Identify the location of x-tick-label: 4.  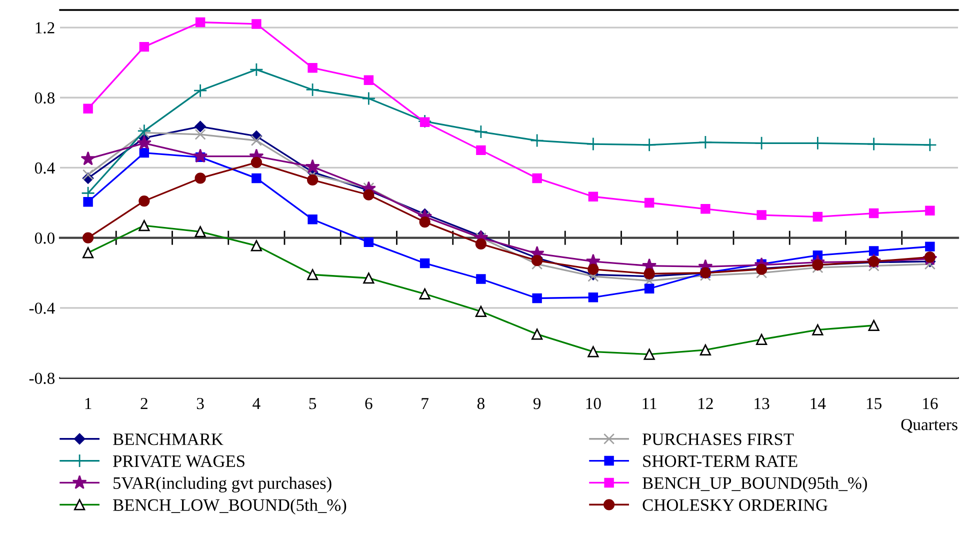
(256, 404).